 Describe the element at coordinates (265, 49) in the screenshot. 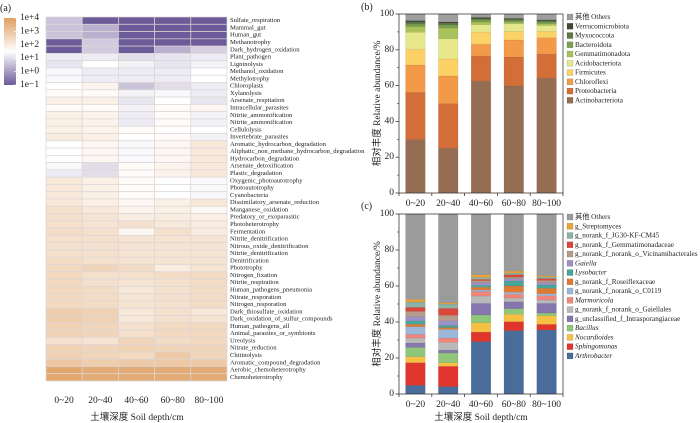

I see `heatmap-row-label: Dark_hydrogen_oxidation` at that location.